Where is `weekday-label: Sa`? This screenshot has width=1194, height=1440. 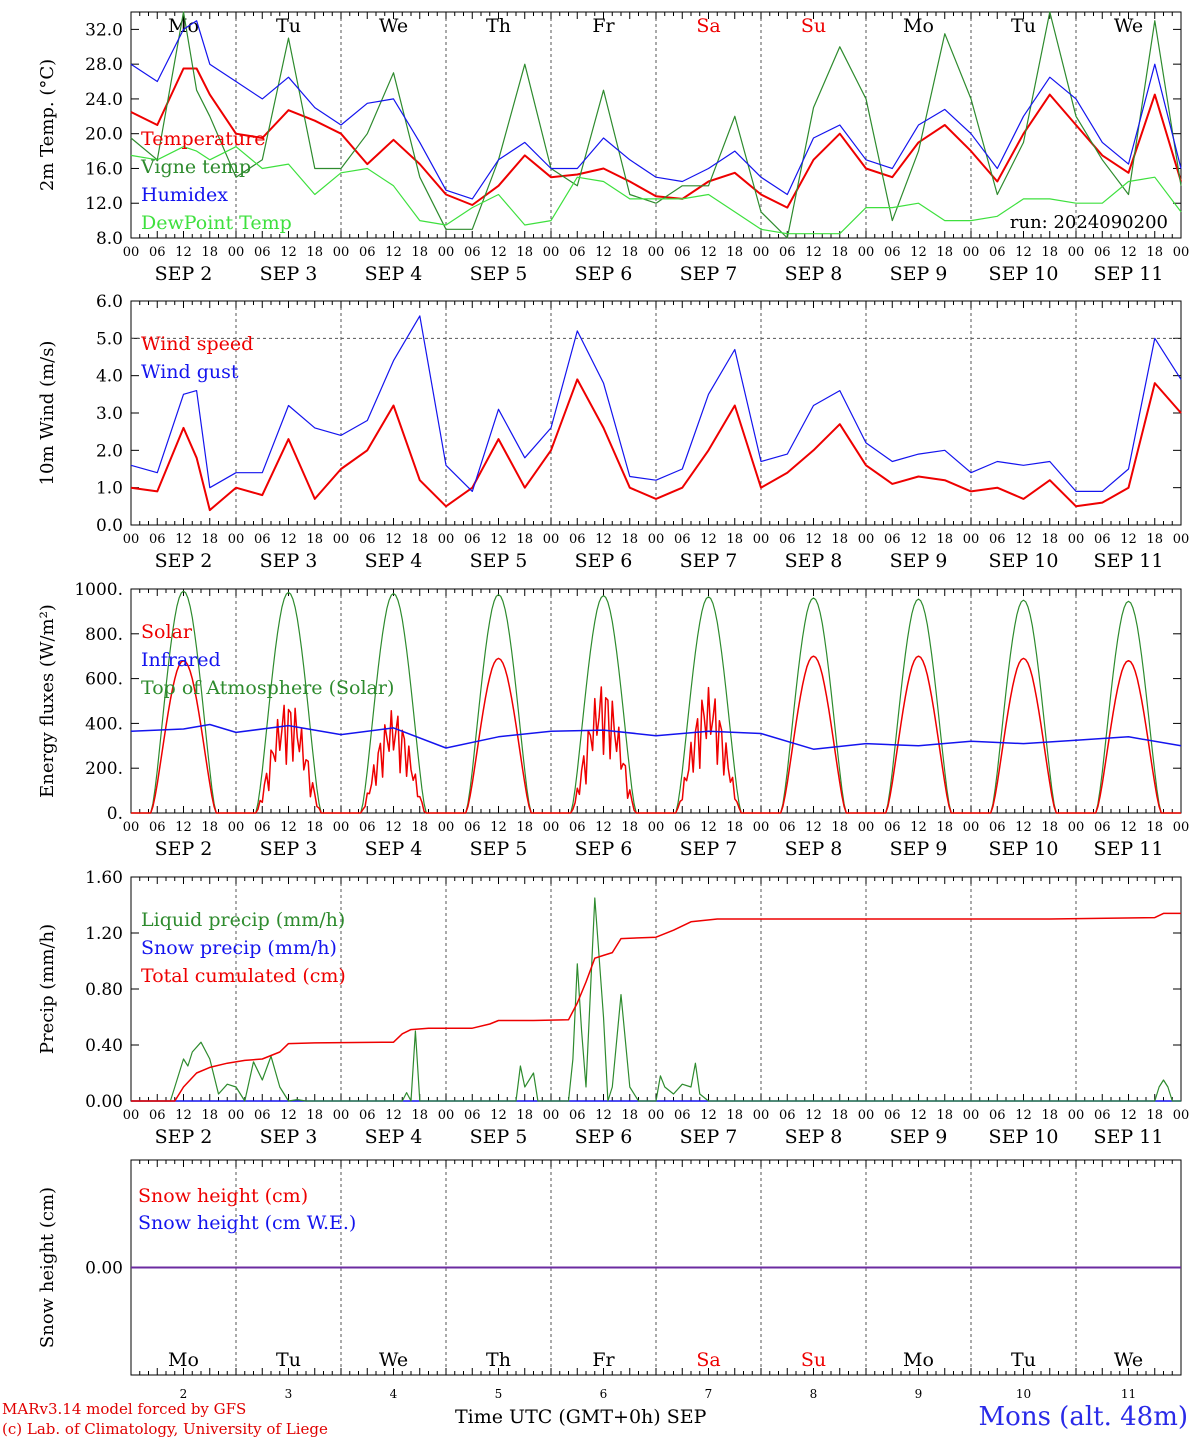 weekday-label: Sa is located at coordinates (708, 1360).